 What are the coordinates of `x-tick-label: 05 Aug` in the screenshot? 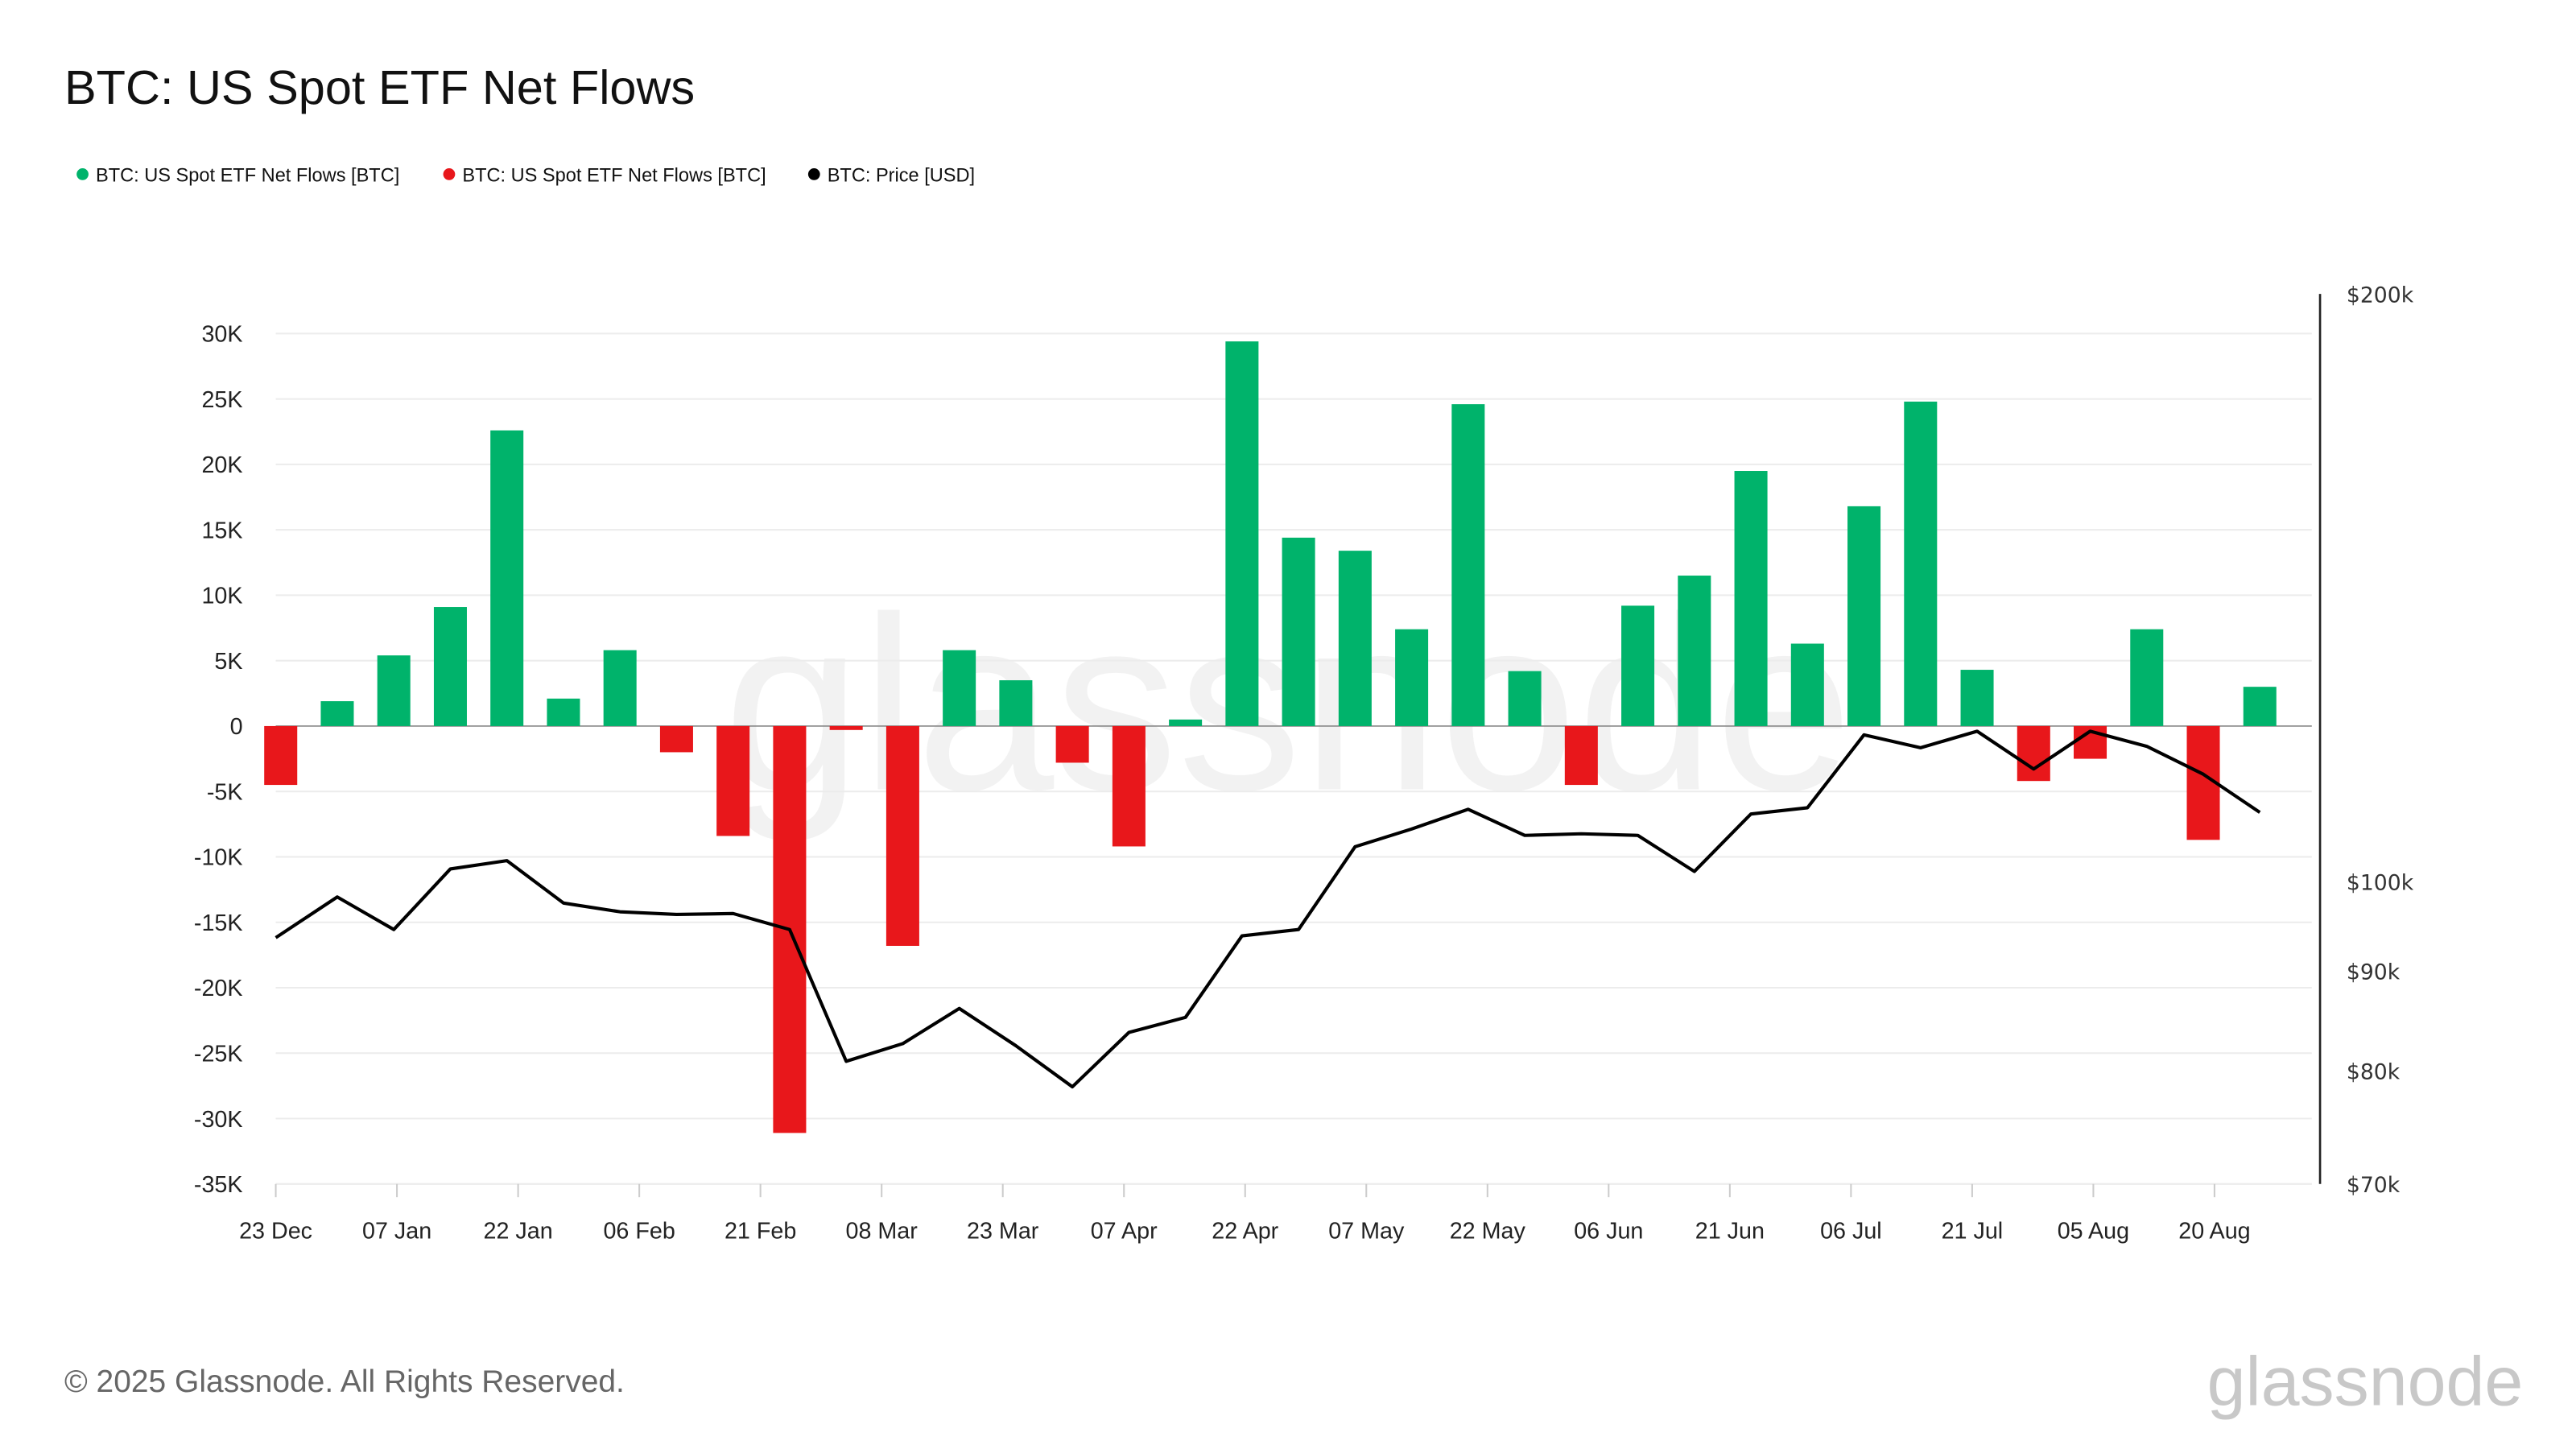 It's located at (2093, 1231).